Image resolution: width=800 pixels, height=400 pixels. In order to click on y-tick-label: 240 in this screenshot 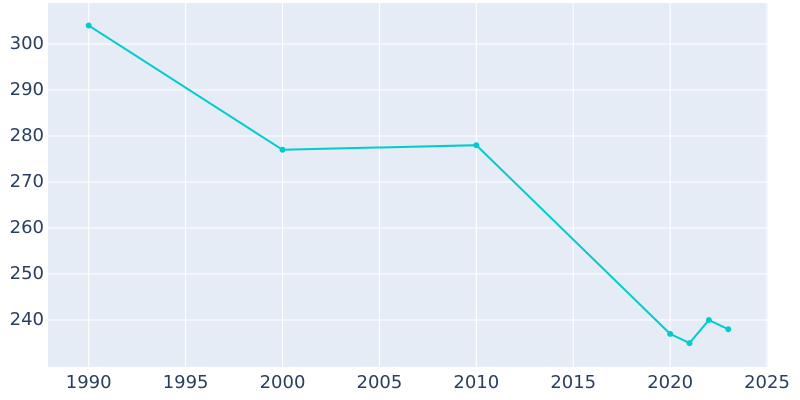, I will do `click(27, 319)`.